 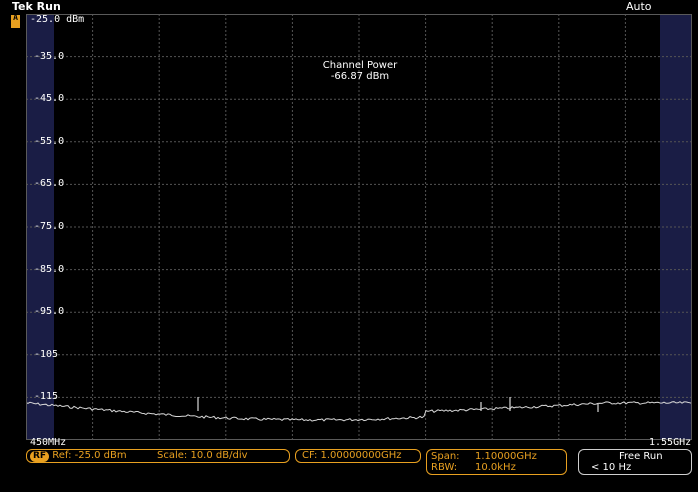 I want to click on y-tick-label: -55.0, so click(x=49, y=141).